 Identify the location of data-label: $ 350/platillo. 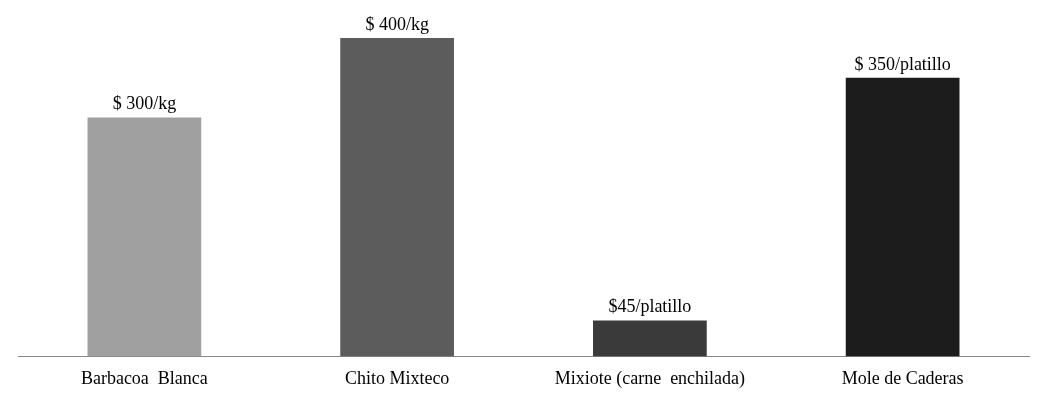
(902, 63).